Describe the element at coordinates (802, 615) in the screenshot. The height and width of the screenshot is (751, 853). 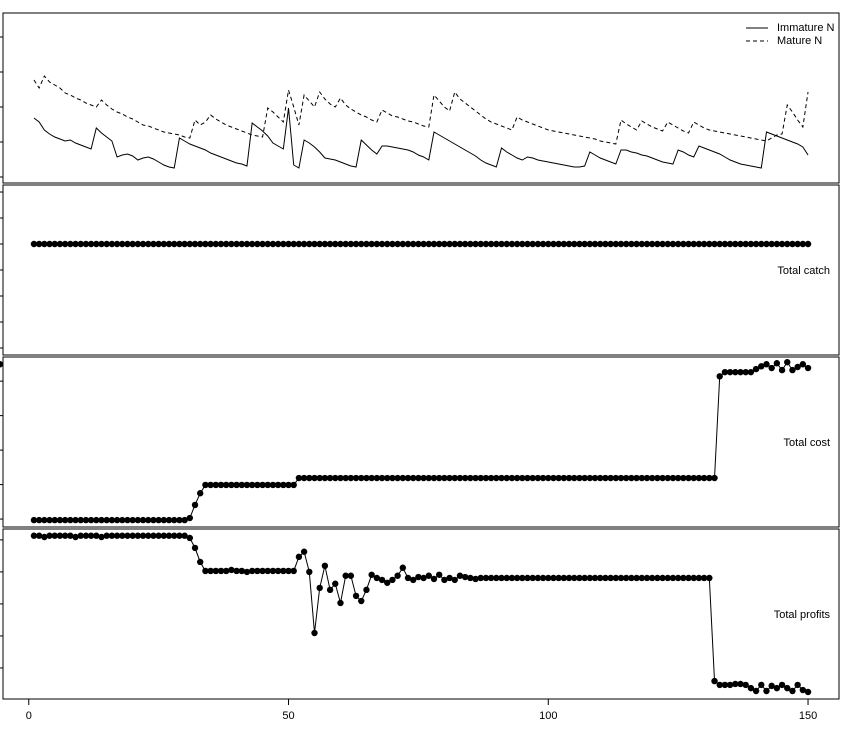
I see `panel-label: Total profits` at that location.